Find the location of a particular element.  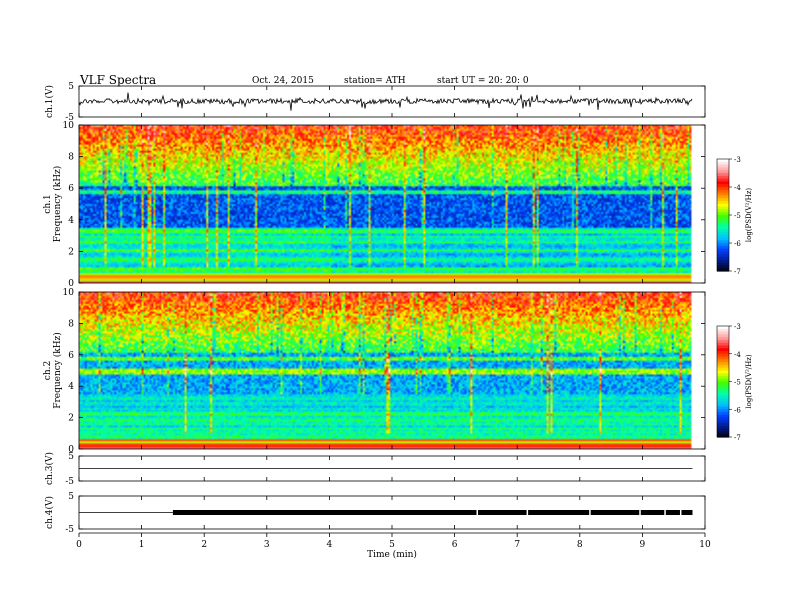

y-axis-label: ch.3(V) is located at coordinates (49, 468).